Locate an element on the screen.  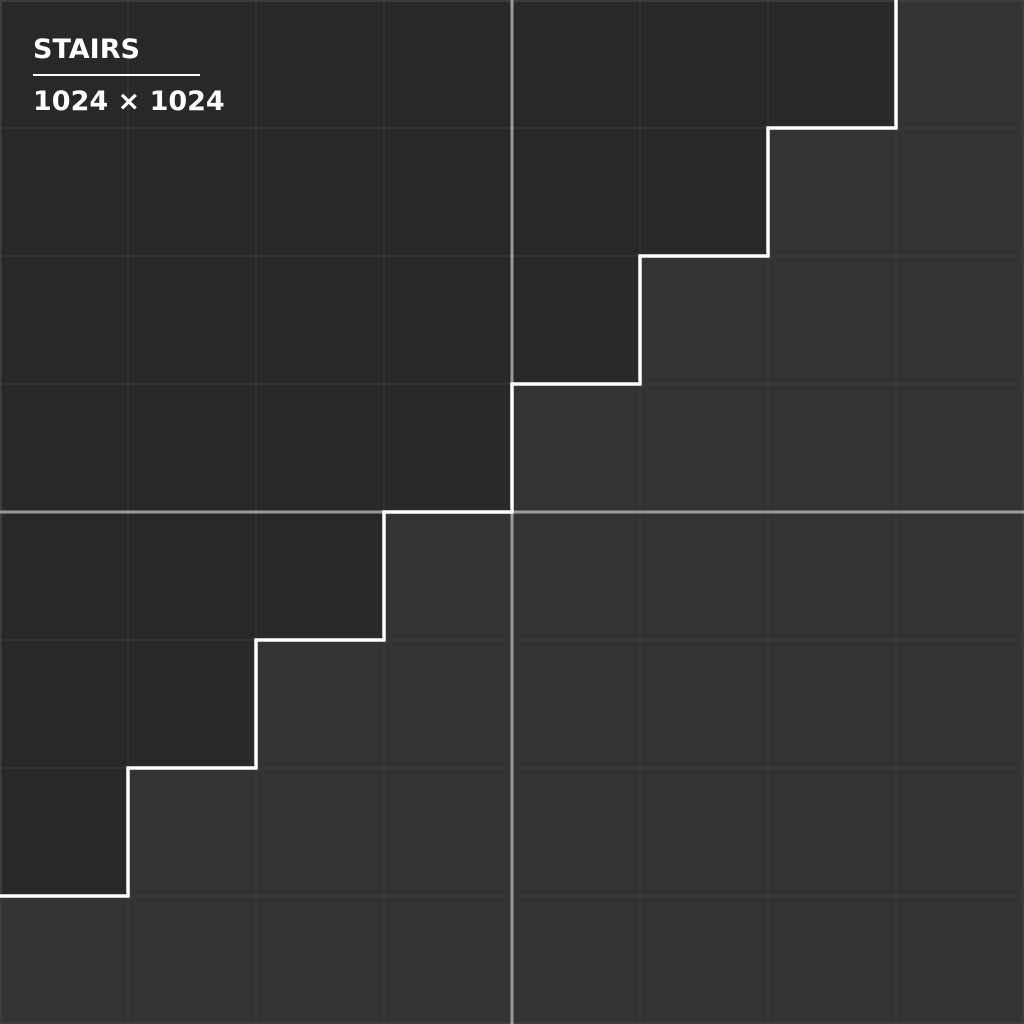
title-text: STAIRS is located at coordinates (116, 53).